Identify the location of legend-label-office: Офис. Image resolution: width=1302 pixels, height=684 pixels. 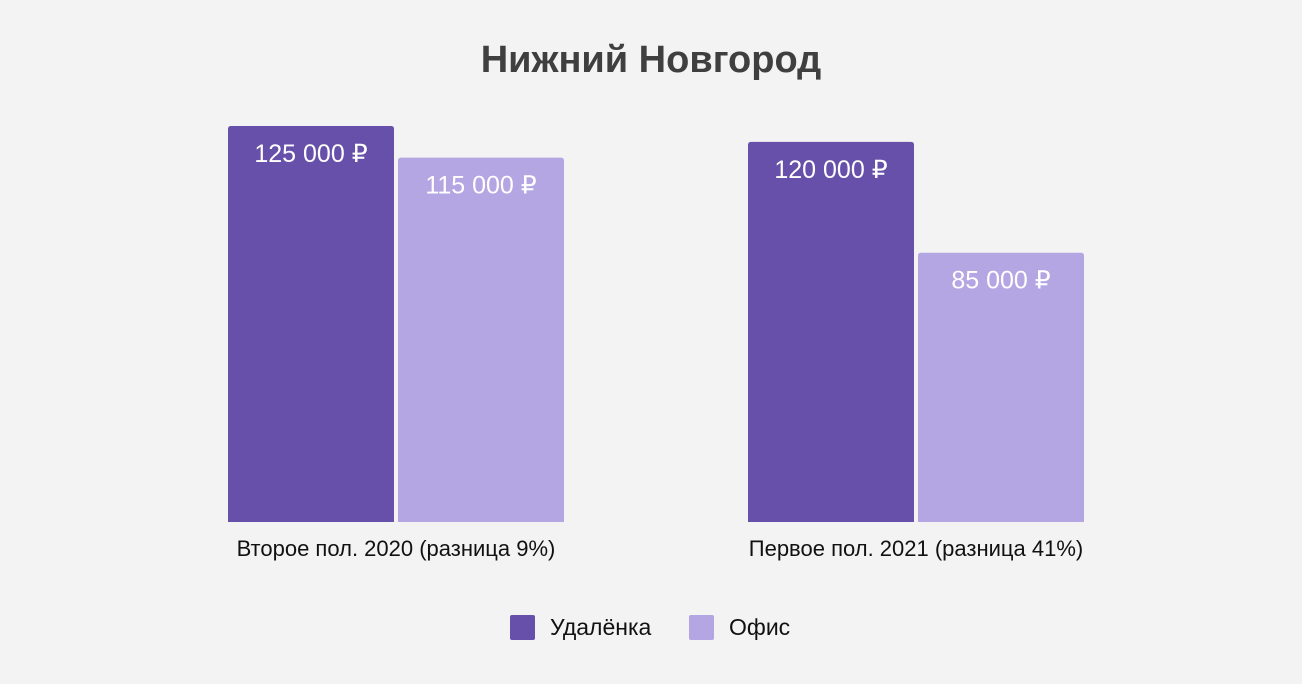
(759, 627).